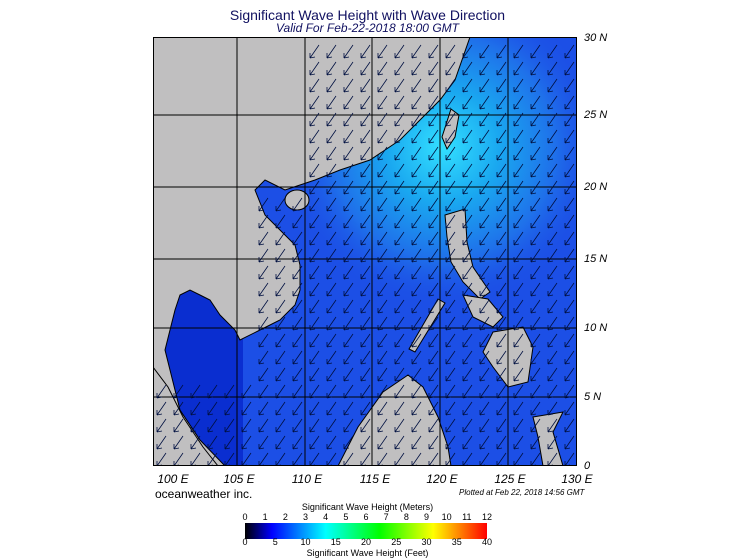 The height and width of the screenshot is (560, 755). What do you see at coordinates (487, 517) in the screenshot?
I see `meters-tick: 12` at bounding box center [487, 517].